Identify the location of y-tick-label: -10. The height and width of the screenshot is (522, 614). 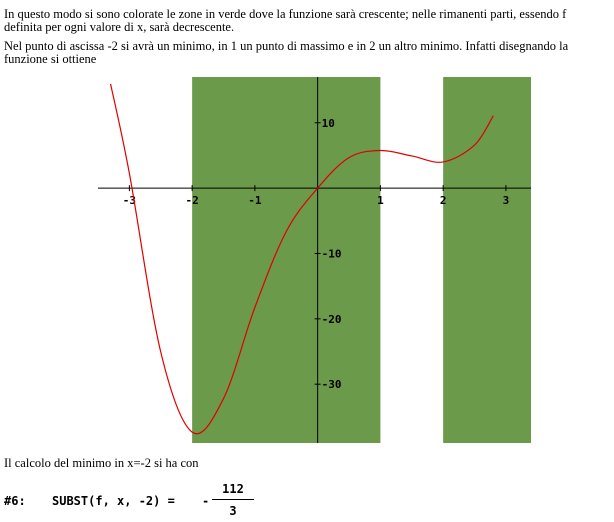
(332, 253).